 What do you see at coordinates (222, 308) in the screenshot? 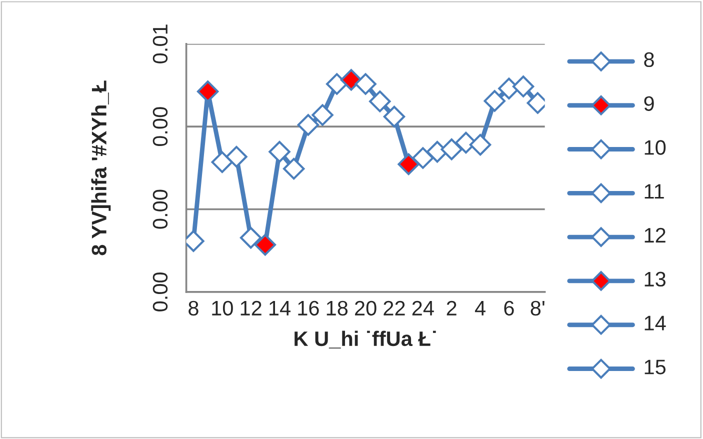
I see `x-tick-label: 10` at bounding box center [222, 308].